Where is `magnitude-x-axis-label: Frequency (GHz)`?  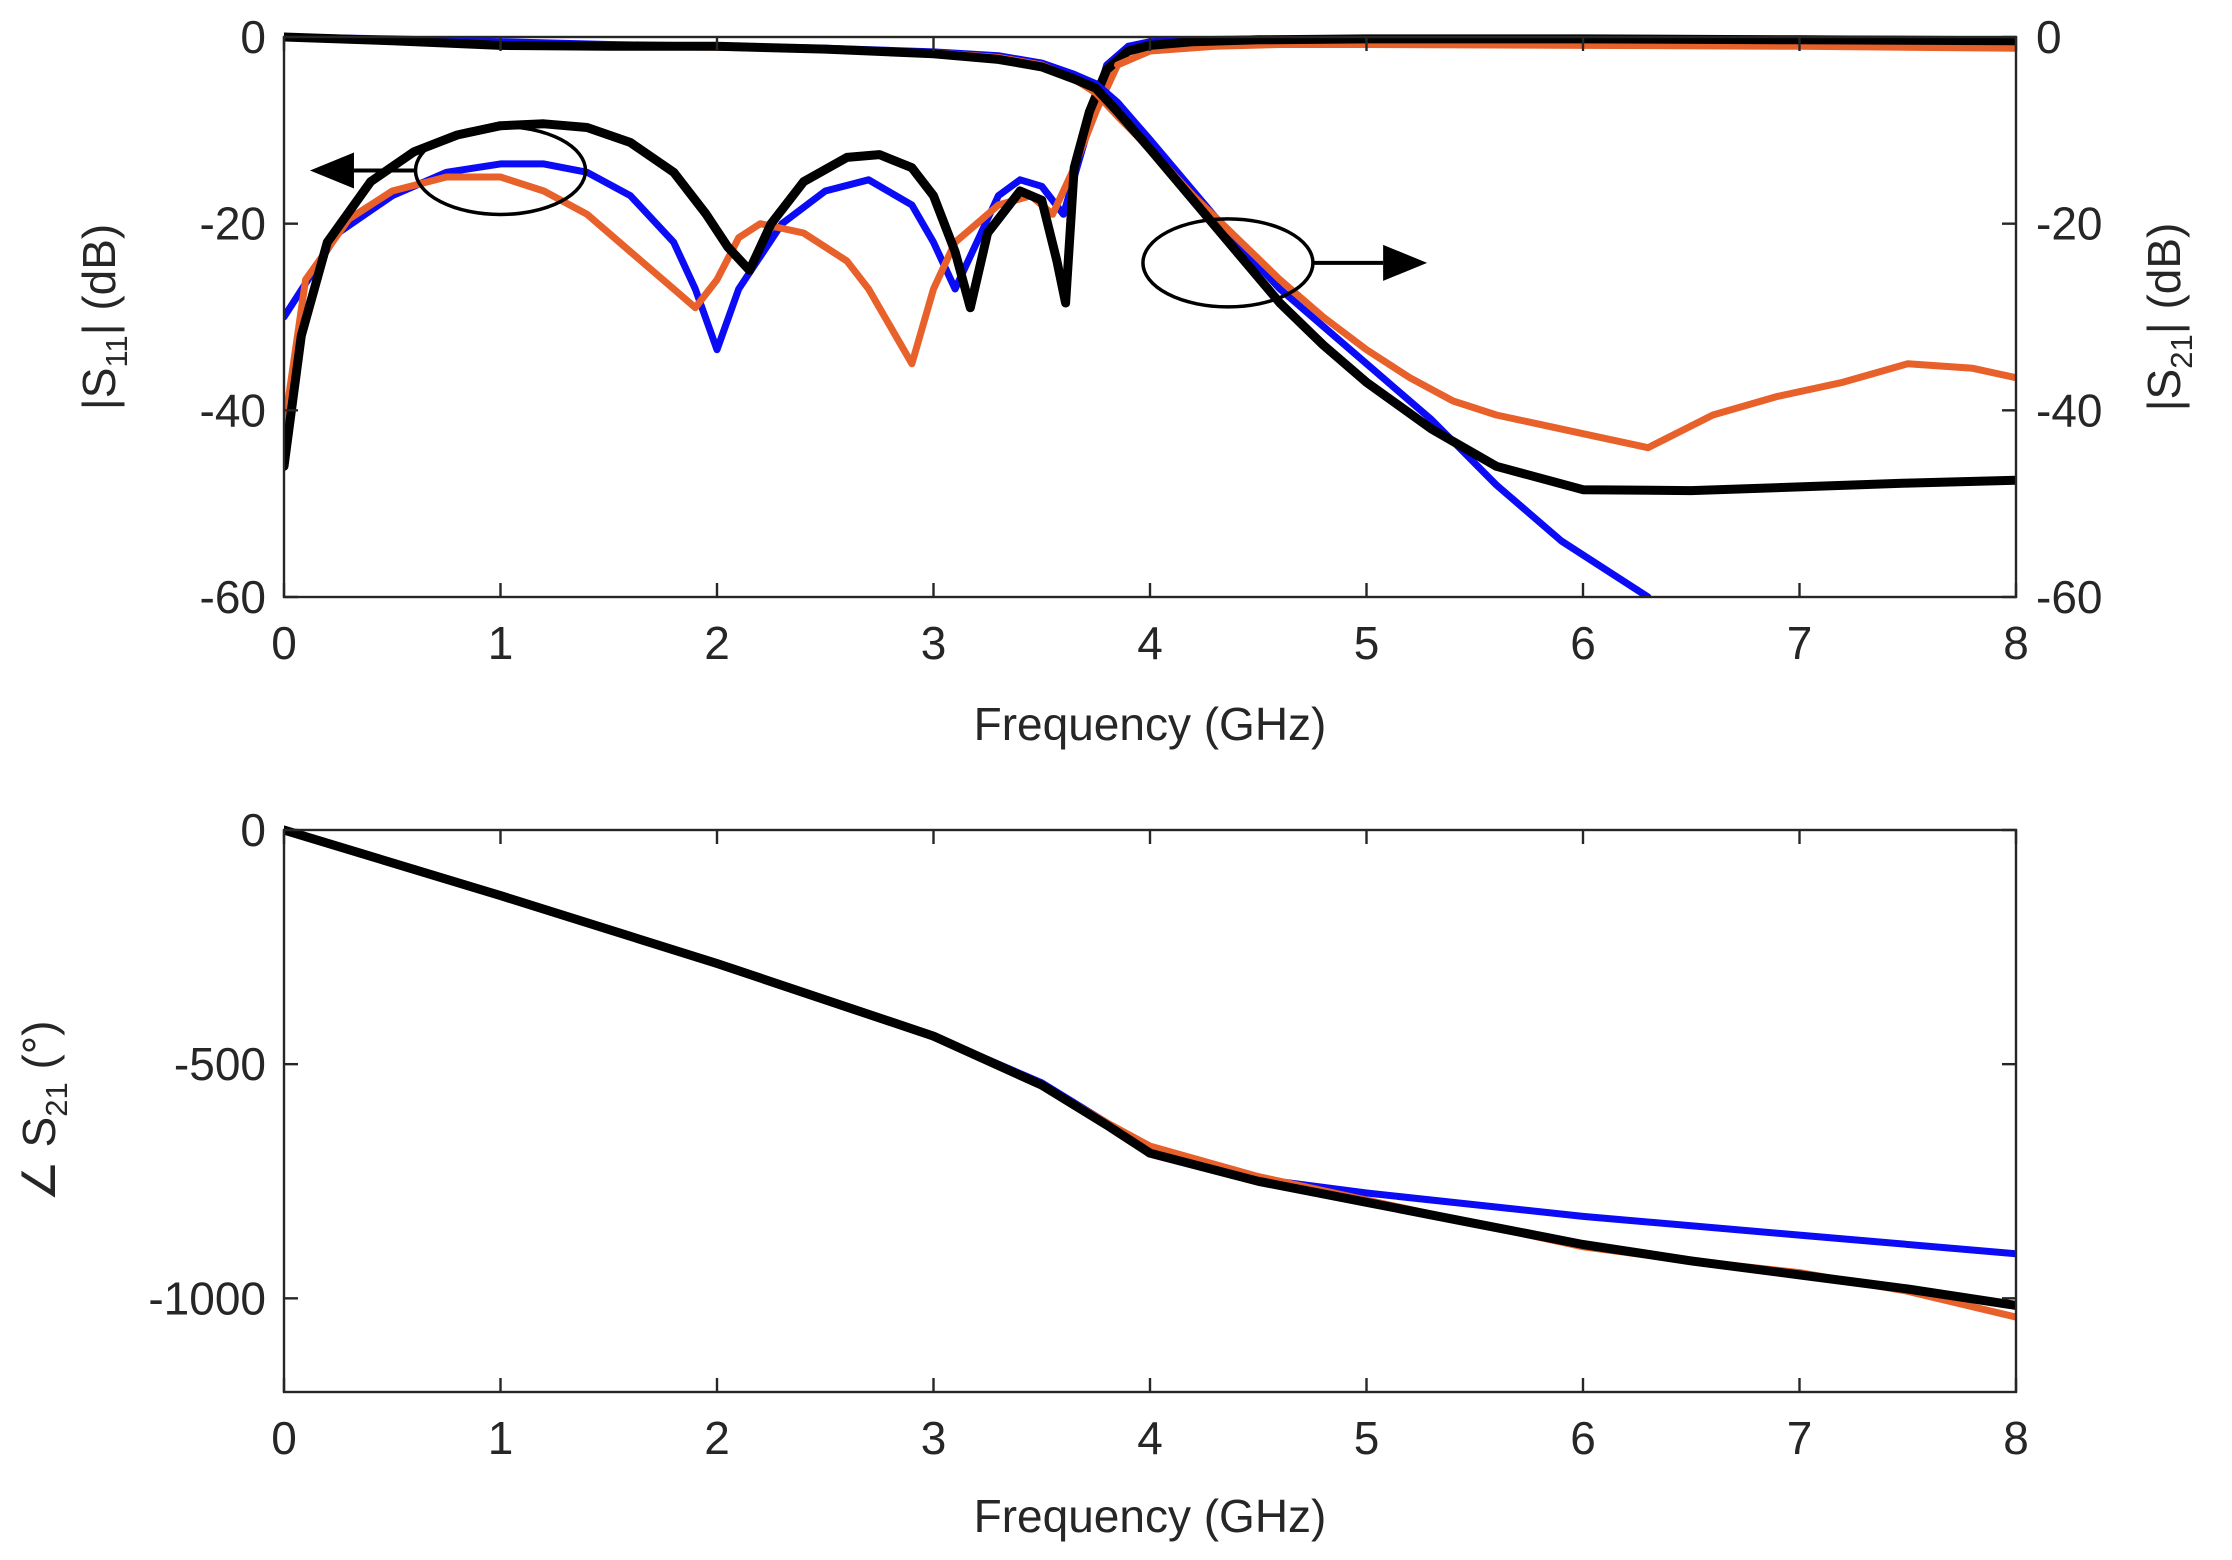
magnitude-x-axis-label: Frequency (GHz) is located at coordinates (1150, 724).